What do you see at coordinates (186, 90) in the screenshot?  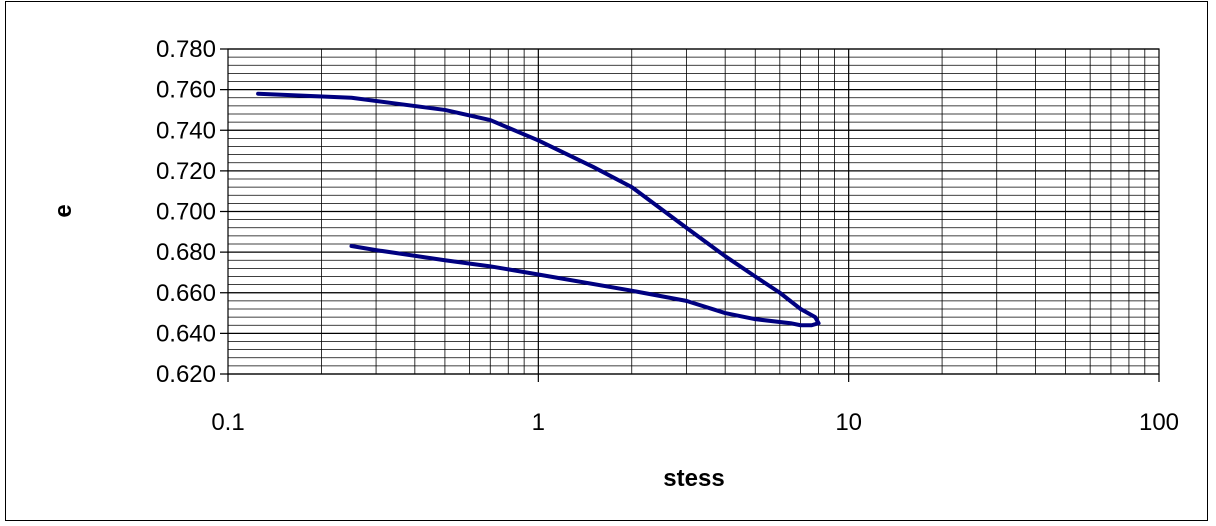 I see `y-tick-label: 0.760` at bounding box center [186, 90].